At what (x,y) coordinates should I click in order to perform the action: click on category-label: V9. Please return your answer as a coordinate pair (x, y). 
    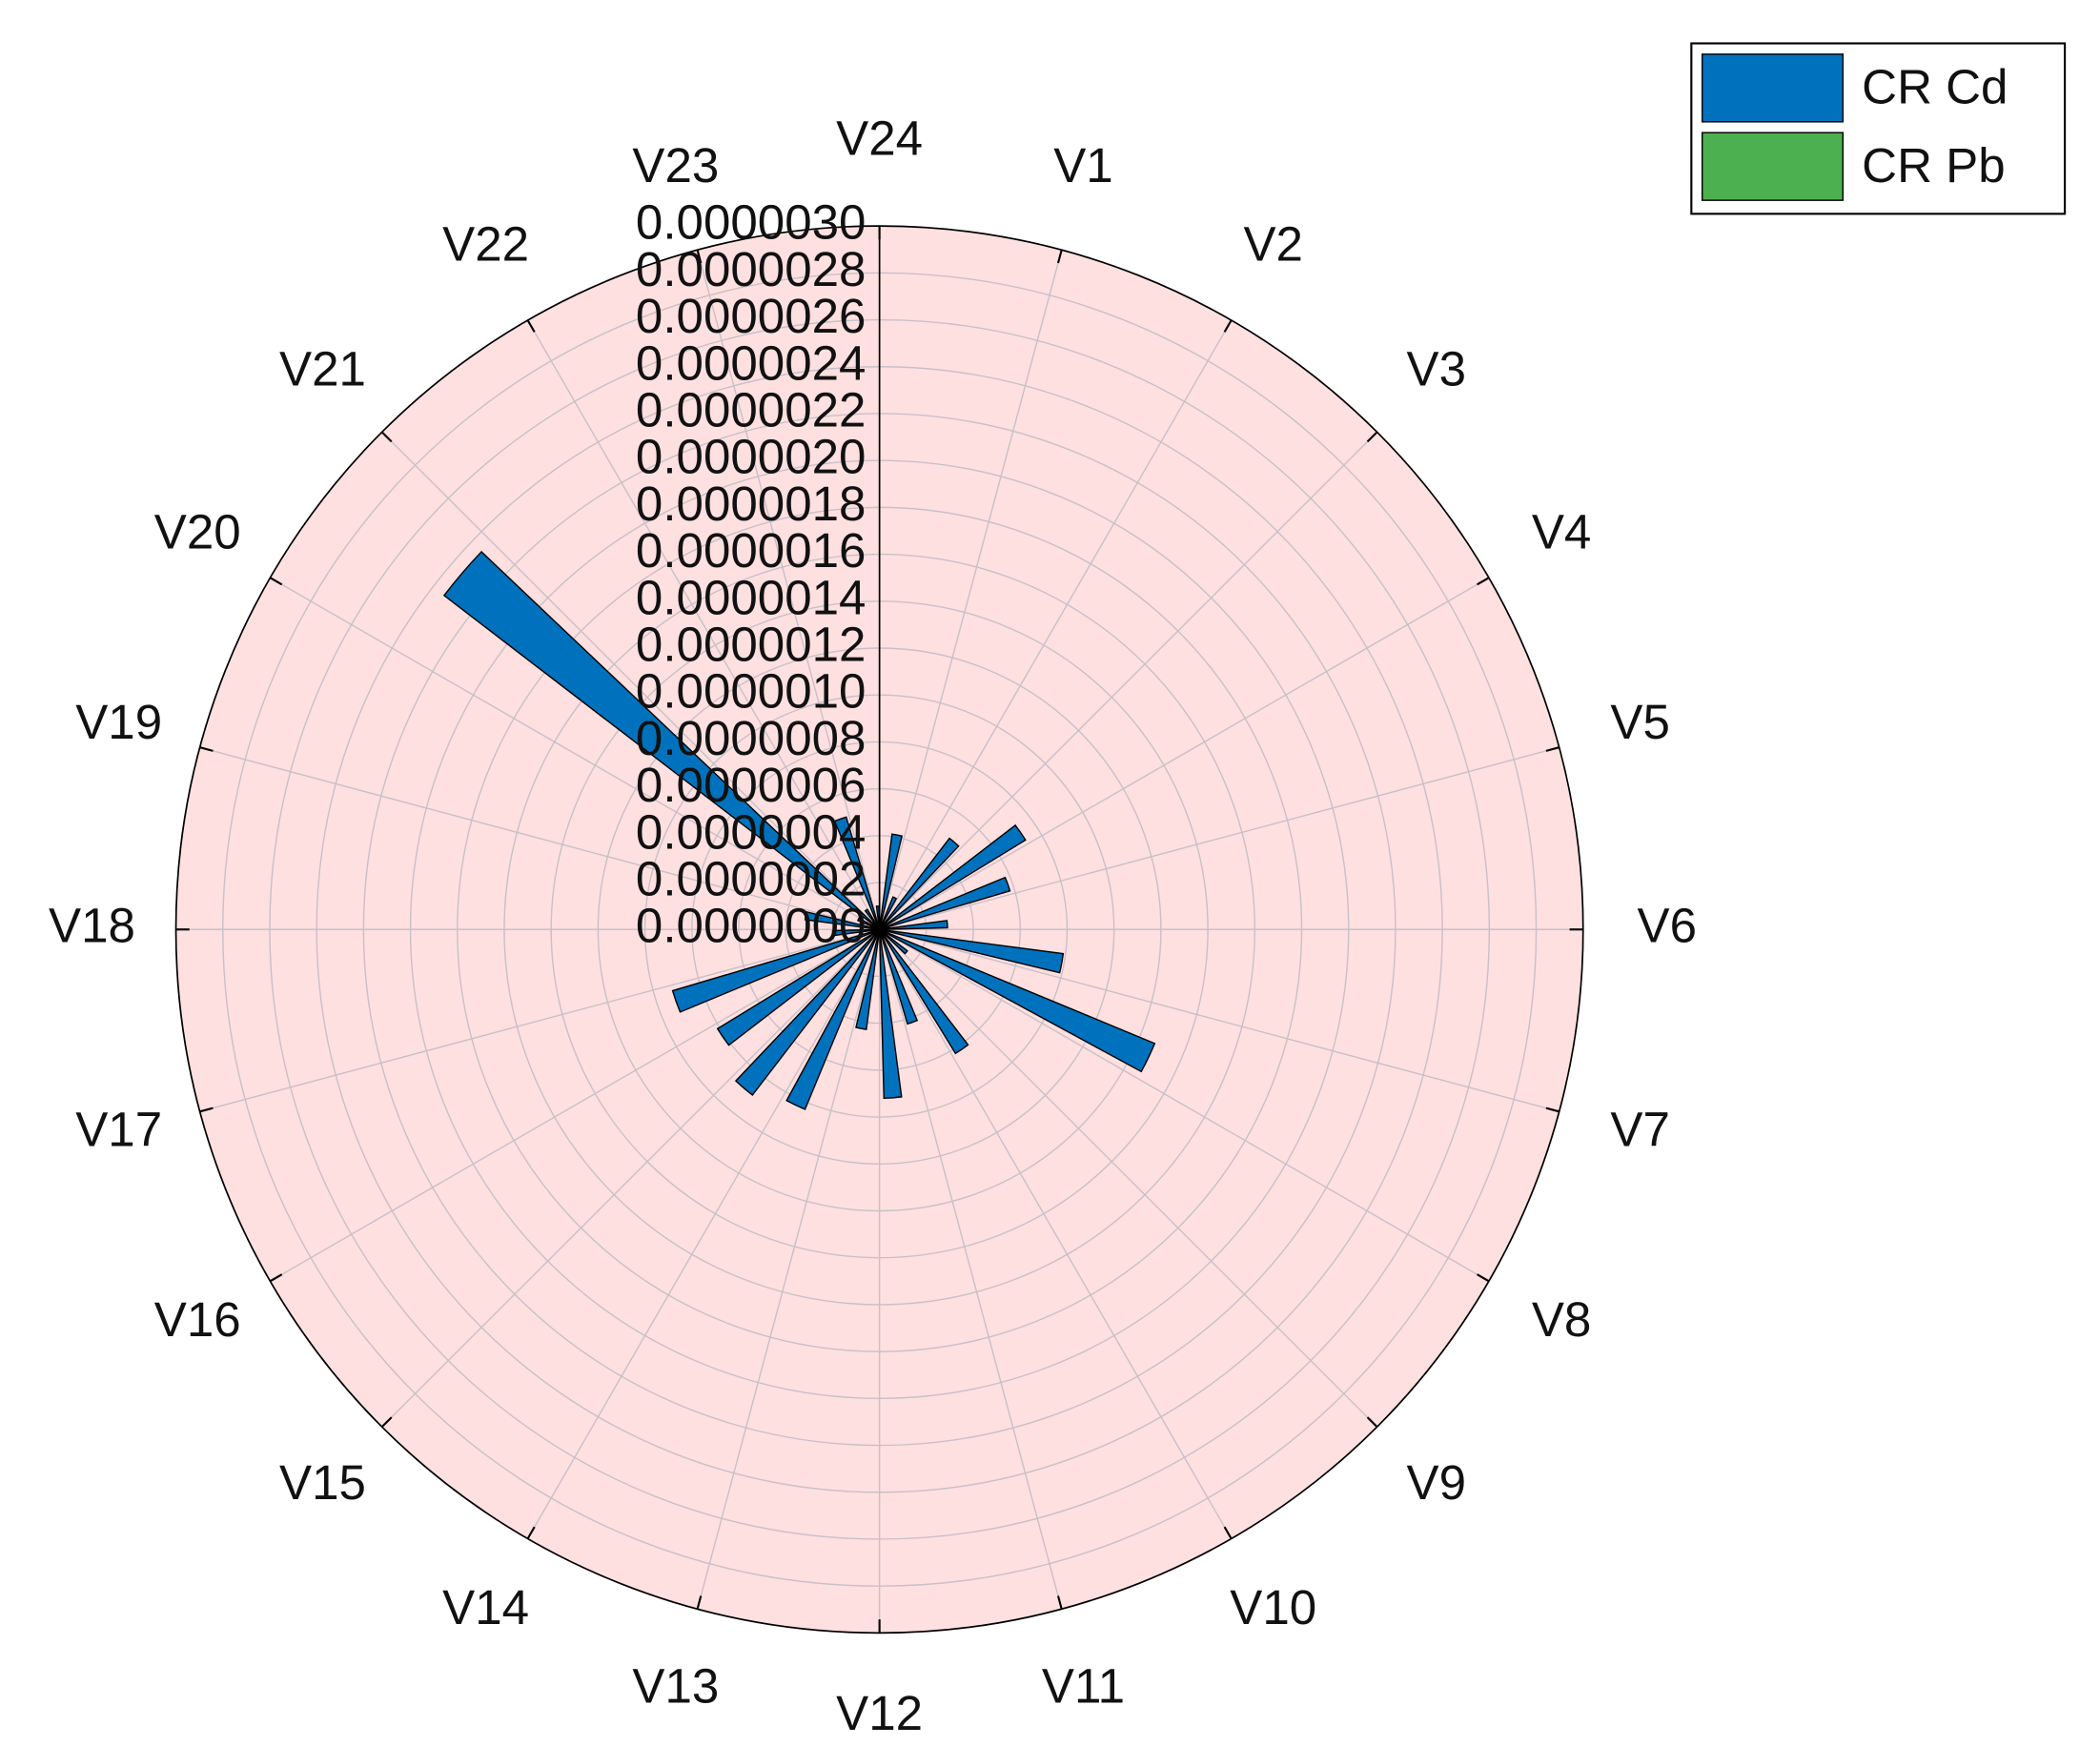
    Looking at the image, I should click on (1437, 1483).